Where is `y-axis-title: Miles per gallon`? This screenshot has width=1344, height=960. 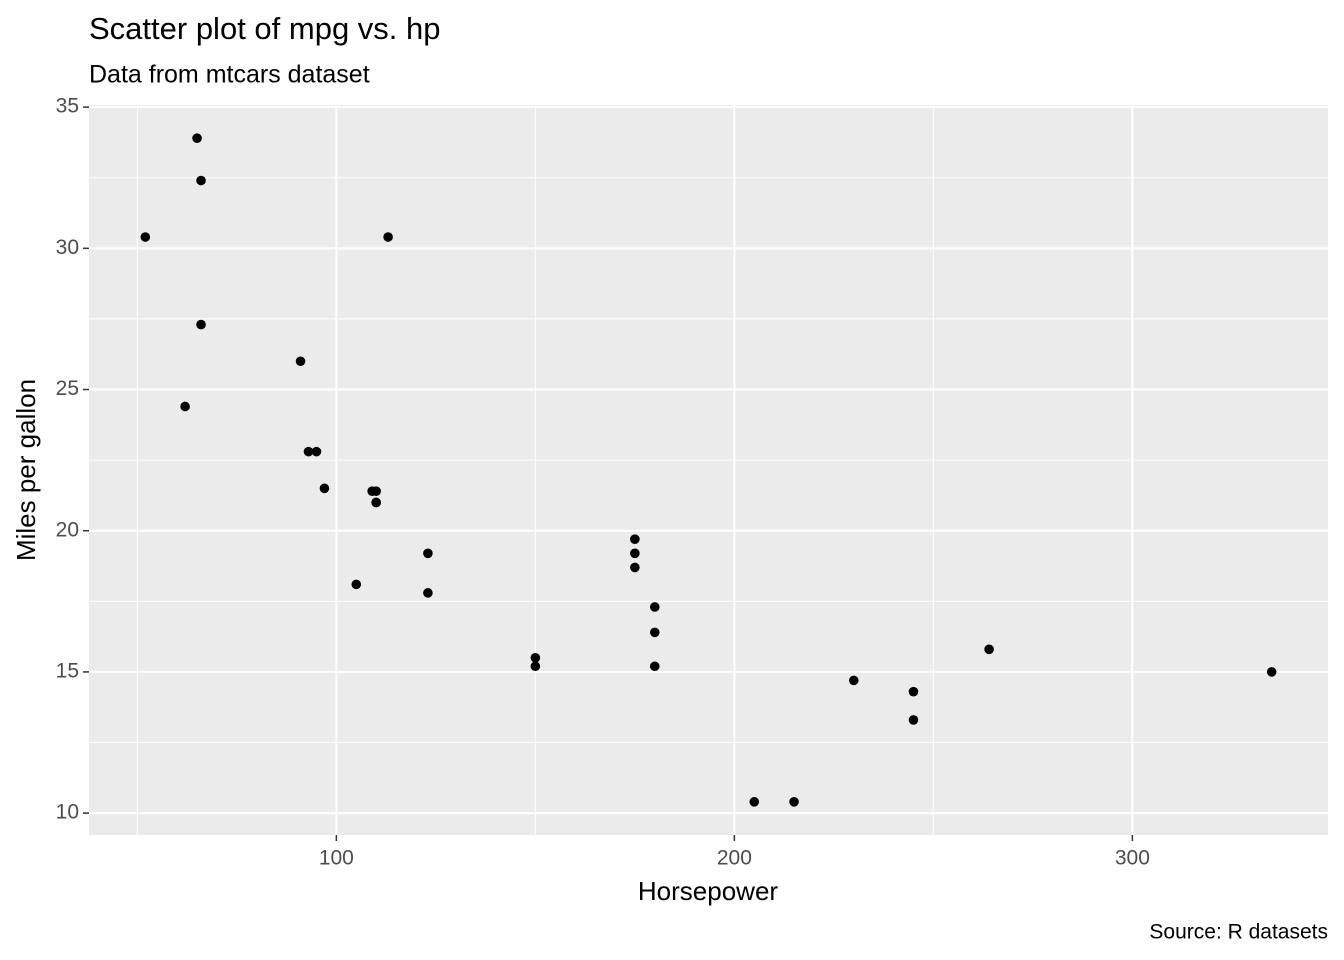 y-axis-title: Miles per gallon is located at coordinates (26, 470).